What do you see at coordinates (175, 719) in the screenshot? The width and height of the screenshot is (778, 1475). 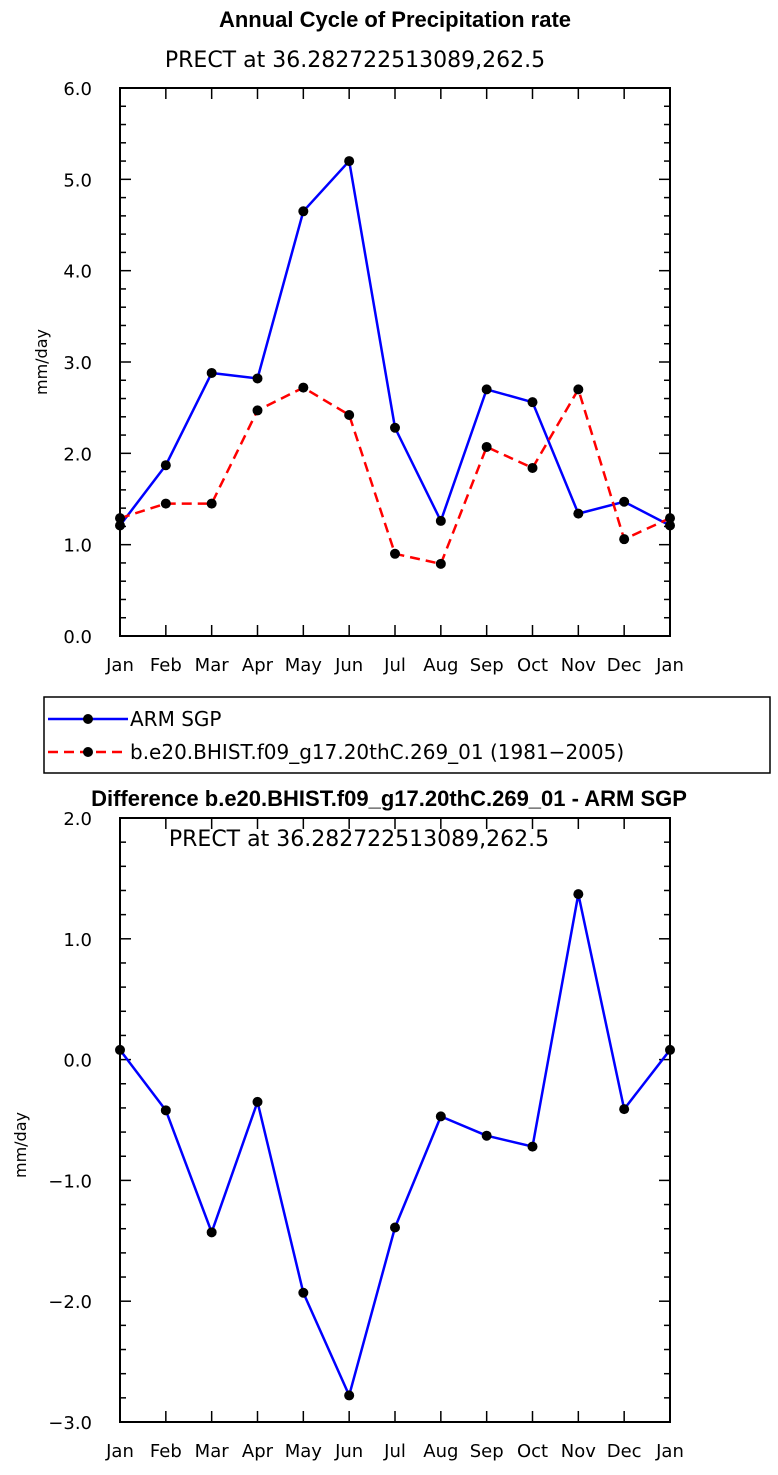 I see `legend-label-arm-sgp: ARM SGP` at bounding box center [175, 719].